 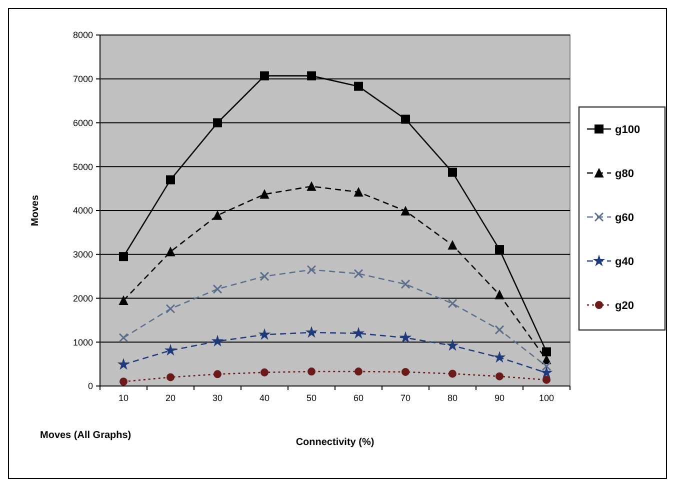 What do you see at coordinates (627, 130) in the screenshot?
I see `legend-label: g100` at bounding box center [627, 130].